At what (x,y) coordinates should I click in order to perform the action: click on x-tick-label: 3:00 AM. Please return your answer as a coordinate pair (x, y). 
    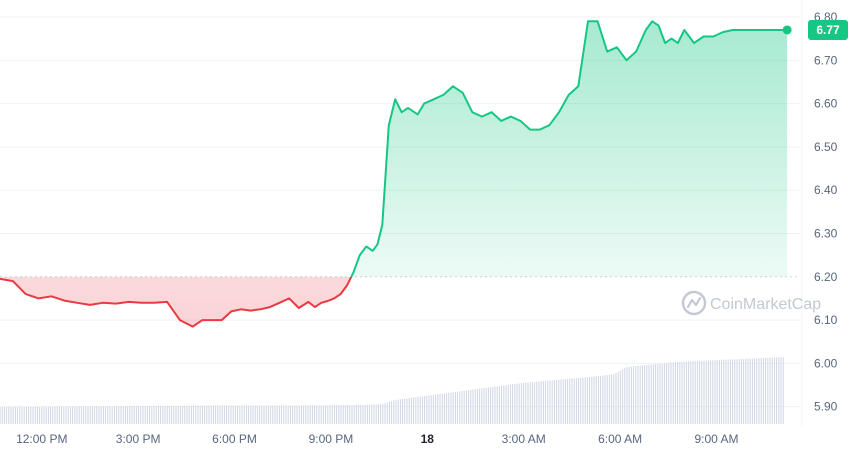
    Looking at the image, I should click on (524, 439).